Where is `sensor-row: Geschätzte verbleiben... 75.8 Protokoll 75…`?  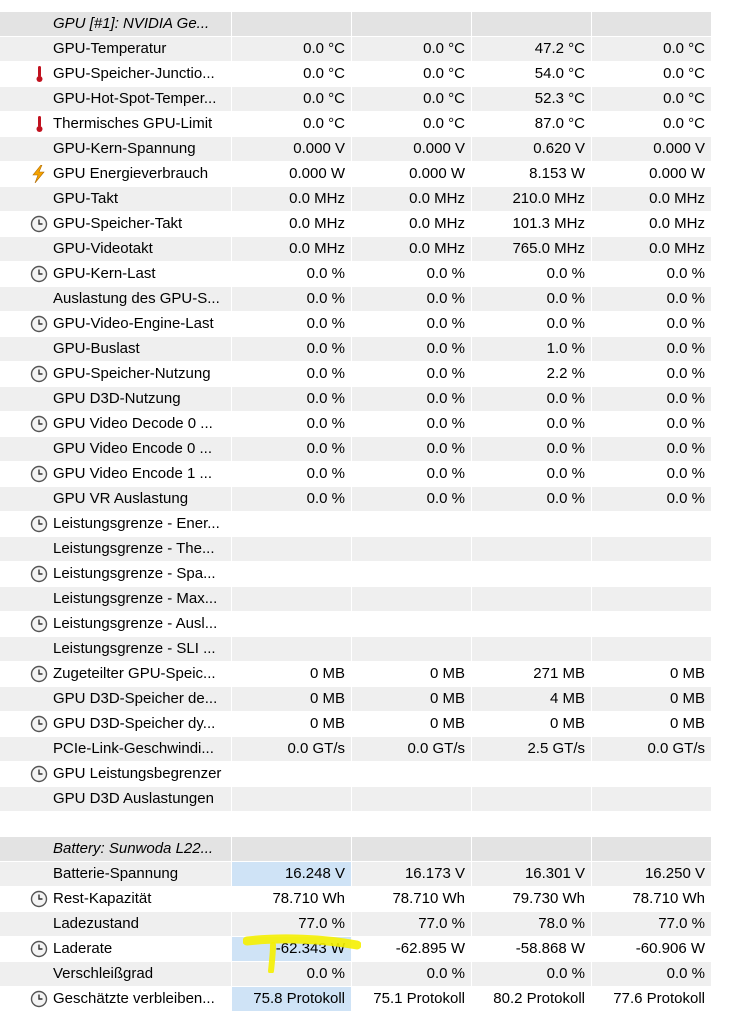 sensor-row: Geschätzte verbleiben... 75.8 Protokoll 75… is located at coordinates (355, 999).